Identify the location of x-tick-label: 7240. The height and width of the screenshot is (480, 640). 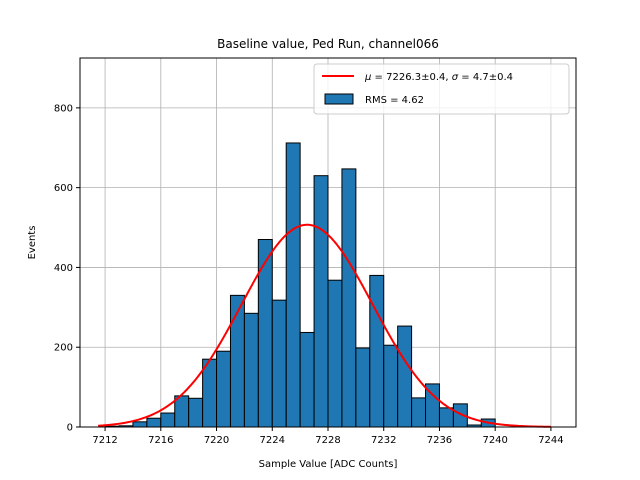
(494, 440).